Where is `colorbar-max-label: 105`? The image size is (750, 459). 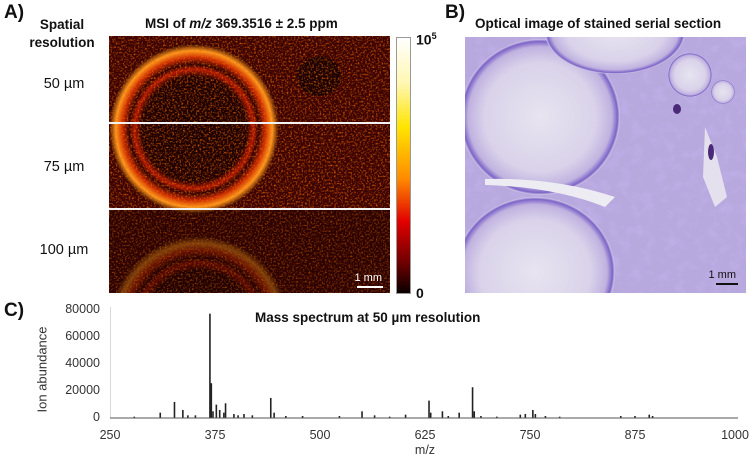 colorbar-max-label: 105 is located at coordinates (426, 39).